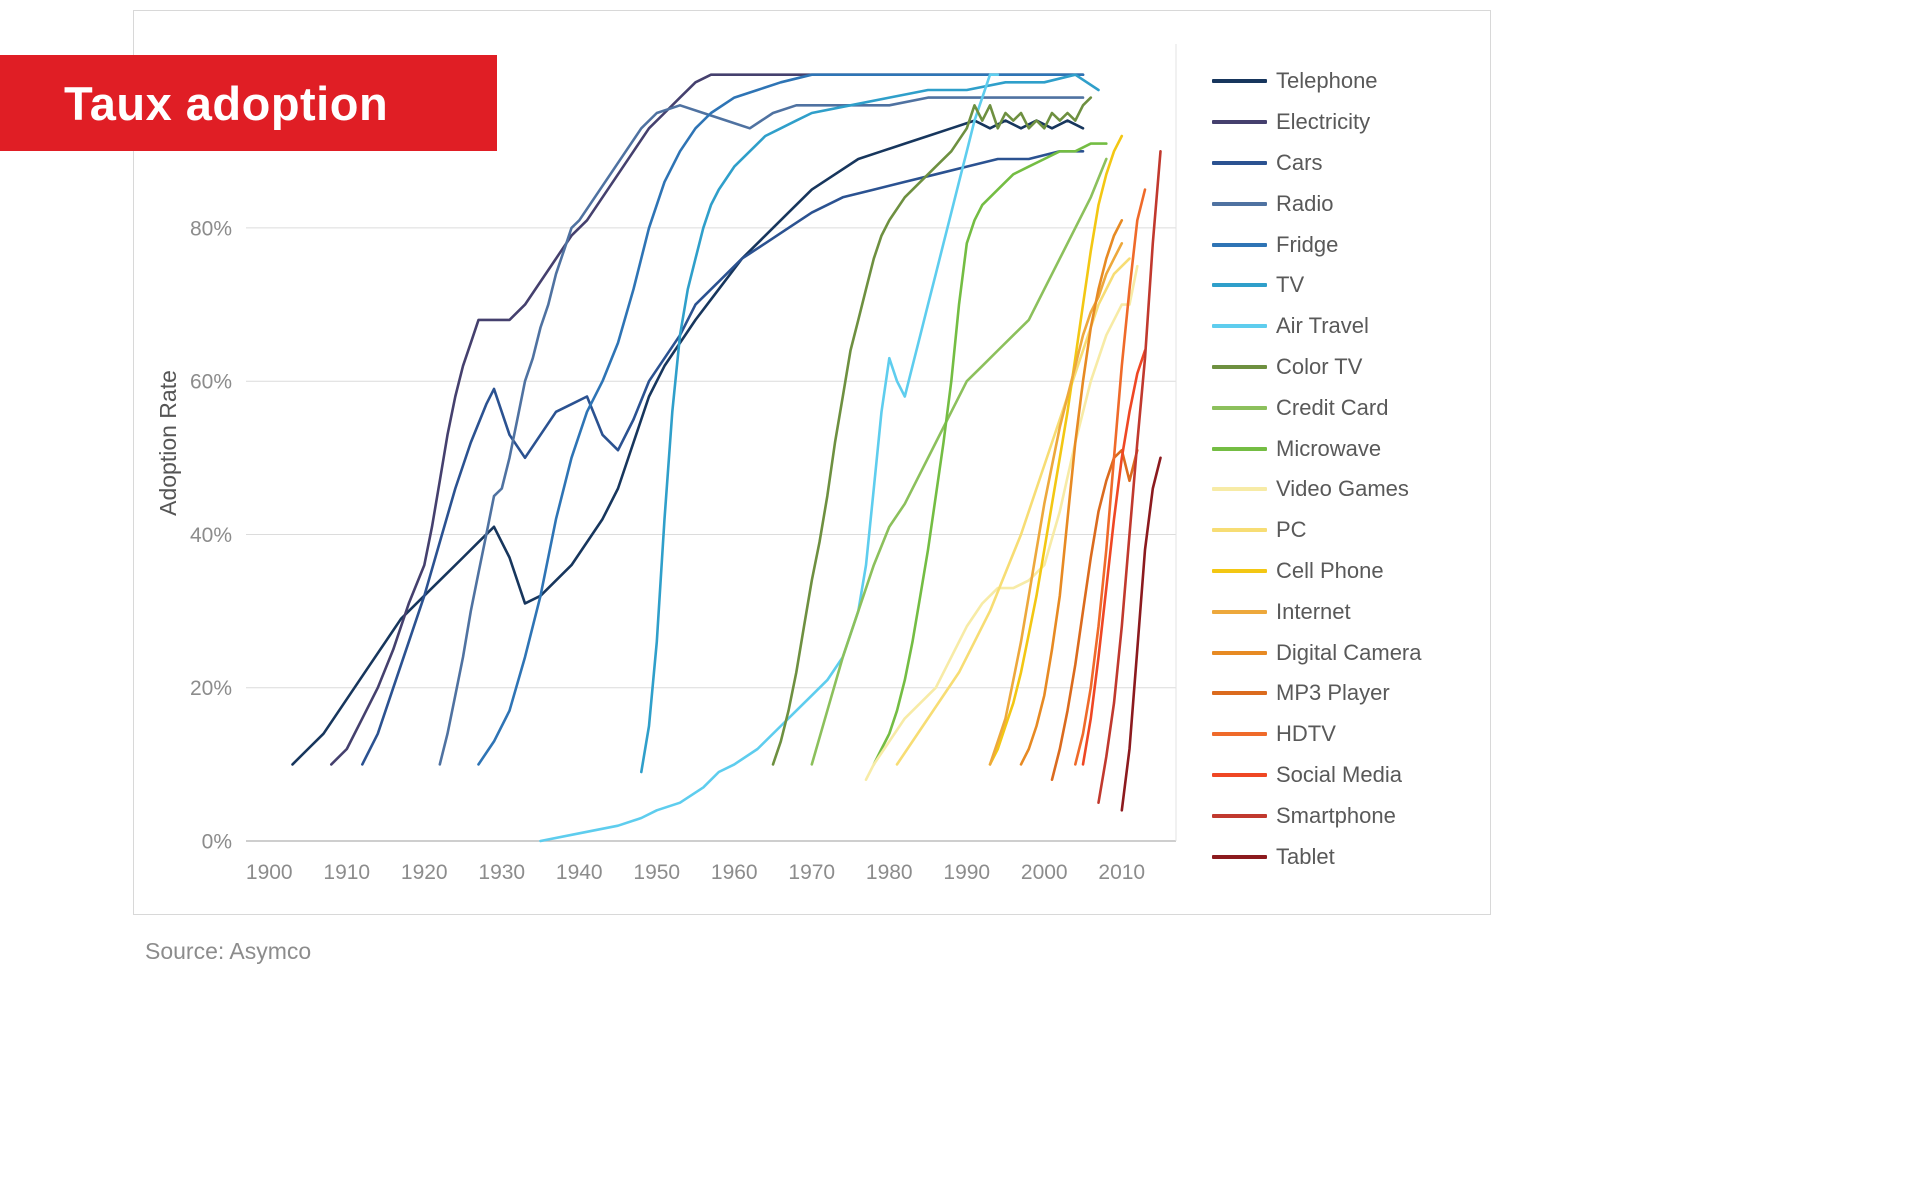  Describe the element at coordinates (1239, 244) in the screenshot. I see `legend-swatch-fridge` at that location.